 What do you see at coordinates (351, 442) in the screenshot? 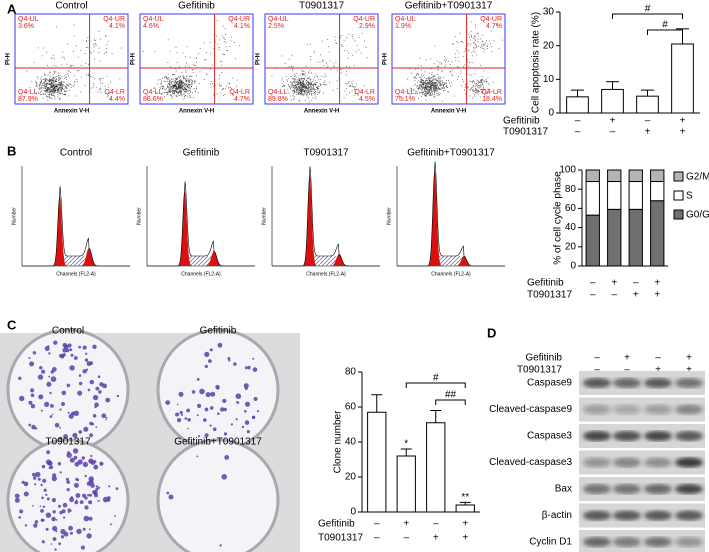
I see `y-tick-label: 40` at bounding box center [351, 442].